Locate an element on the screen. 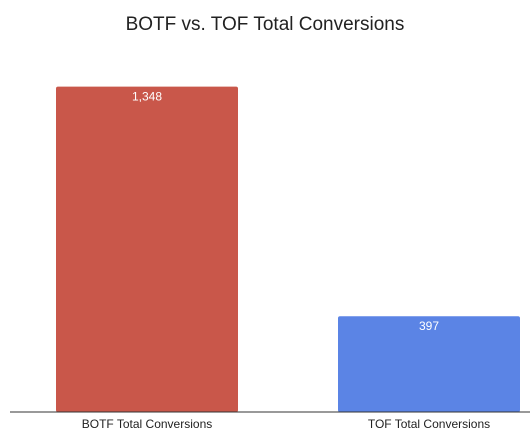  data-label-1: 397 is located at coordinates (429, 326).